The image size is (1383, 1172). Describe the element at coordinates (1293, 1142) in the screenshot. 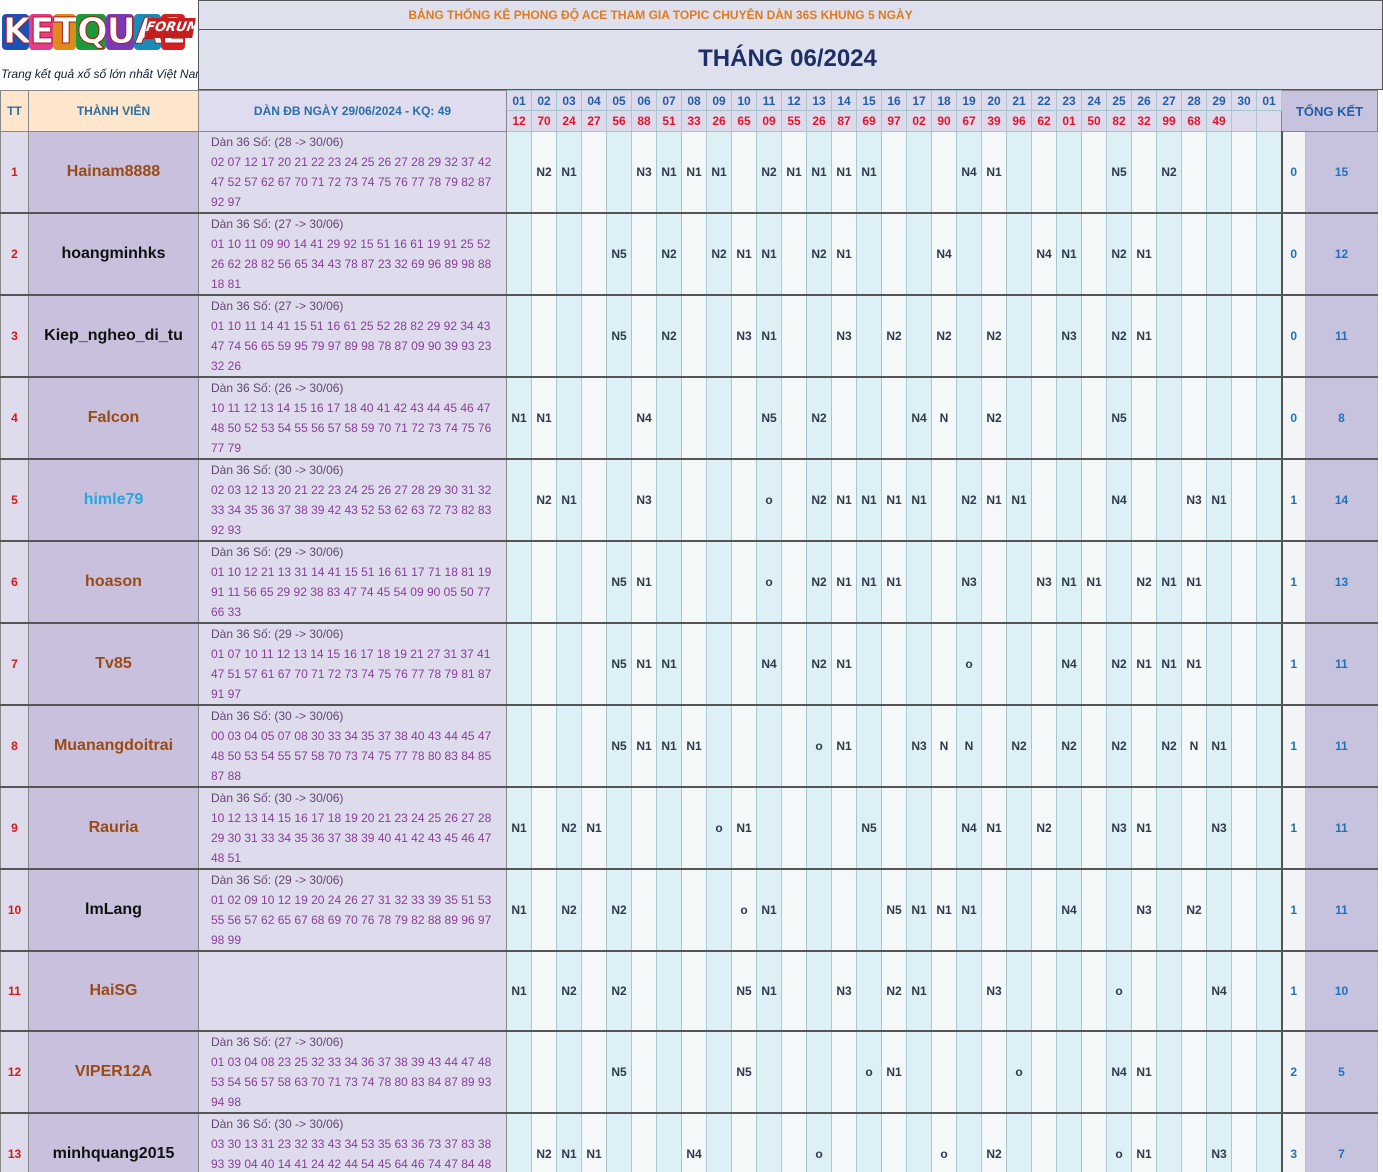

I see `win-count: 3` at that location.